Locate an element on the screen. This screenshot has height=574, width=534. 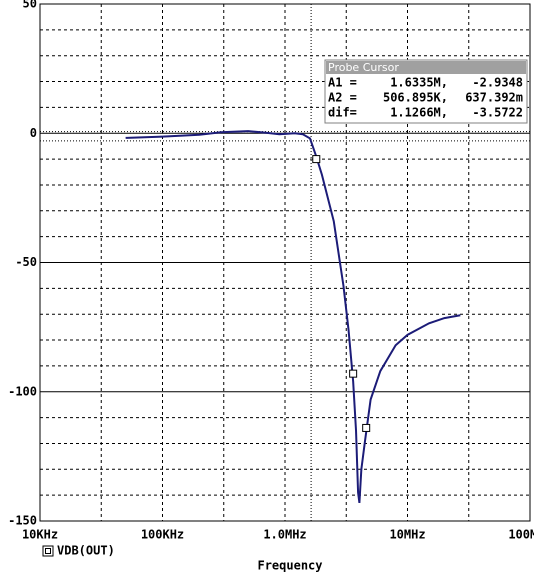
probe-row-y: 637.392m is located at coordinates (494, 98).